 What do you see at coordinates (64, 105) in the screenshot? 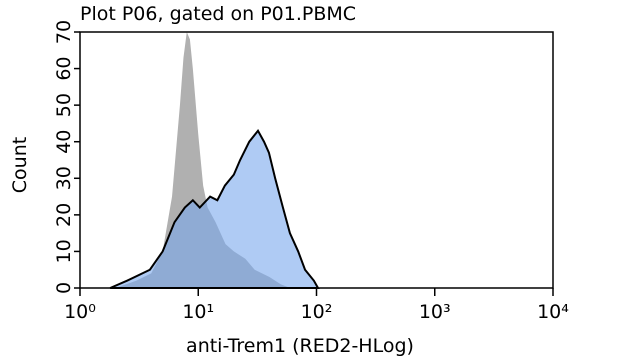
I see `y-tick-label: 50` at bounding box center [64, 105].